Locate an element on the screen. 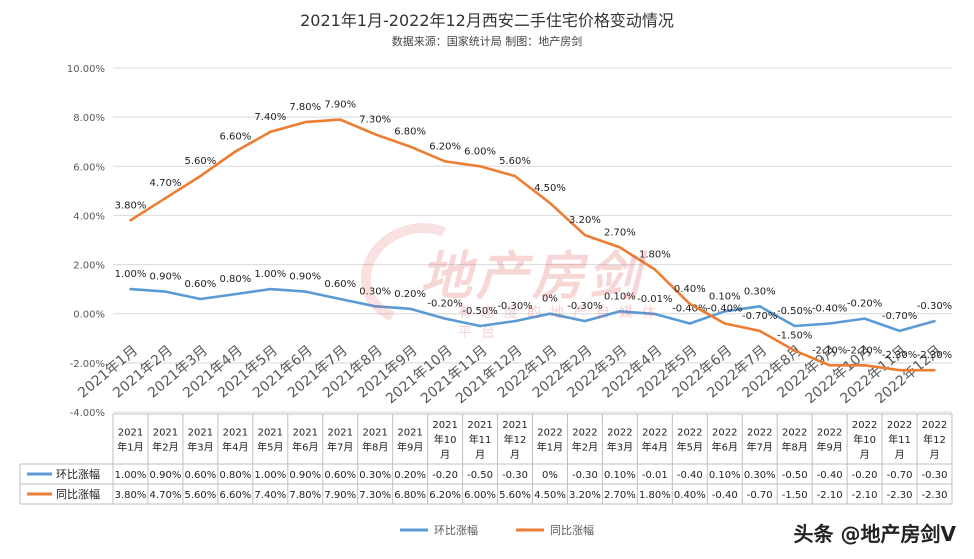 The width and height of the screenshot is (974, 559). data-label: 1.80% is located at coordinates (655, 254).